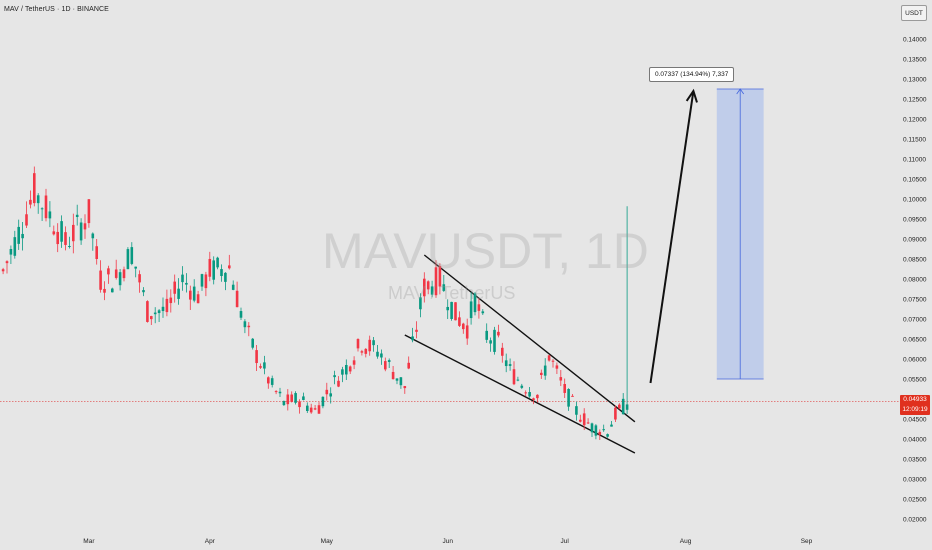  I want to click on y-tick-label: 0.14000, so click(915, 39).